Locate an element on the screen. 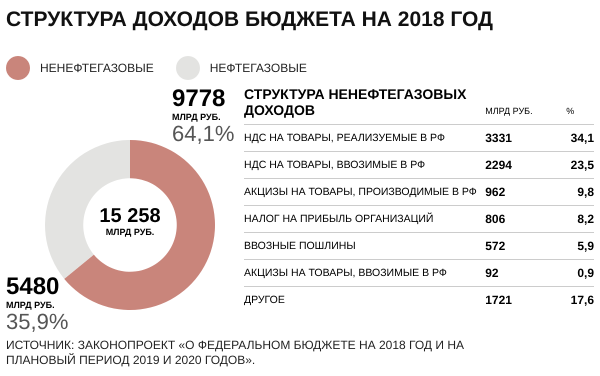 Image resolution: width=600 pixels, height=376 pixels. text: 8,2 is located at coordinates (585, 219).